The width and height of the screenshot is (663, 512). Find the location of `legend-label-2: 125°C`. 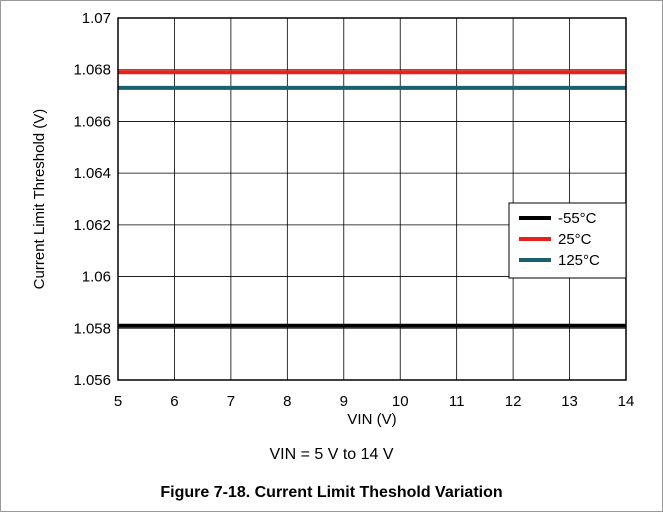

legend-label-2: 125°C is located at coordinates (579, 260).